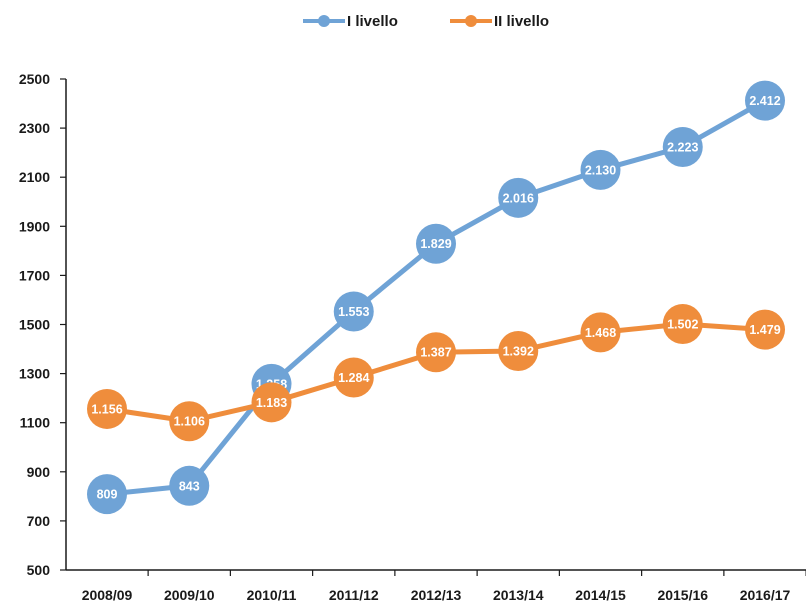 This screenshot has height=606, width=806. I want to click on x-tick-label: 2015/16, so click(682, 595).